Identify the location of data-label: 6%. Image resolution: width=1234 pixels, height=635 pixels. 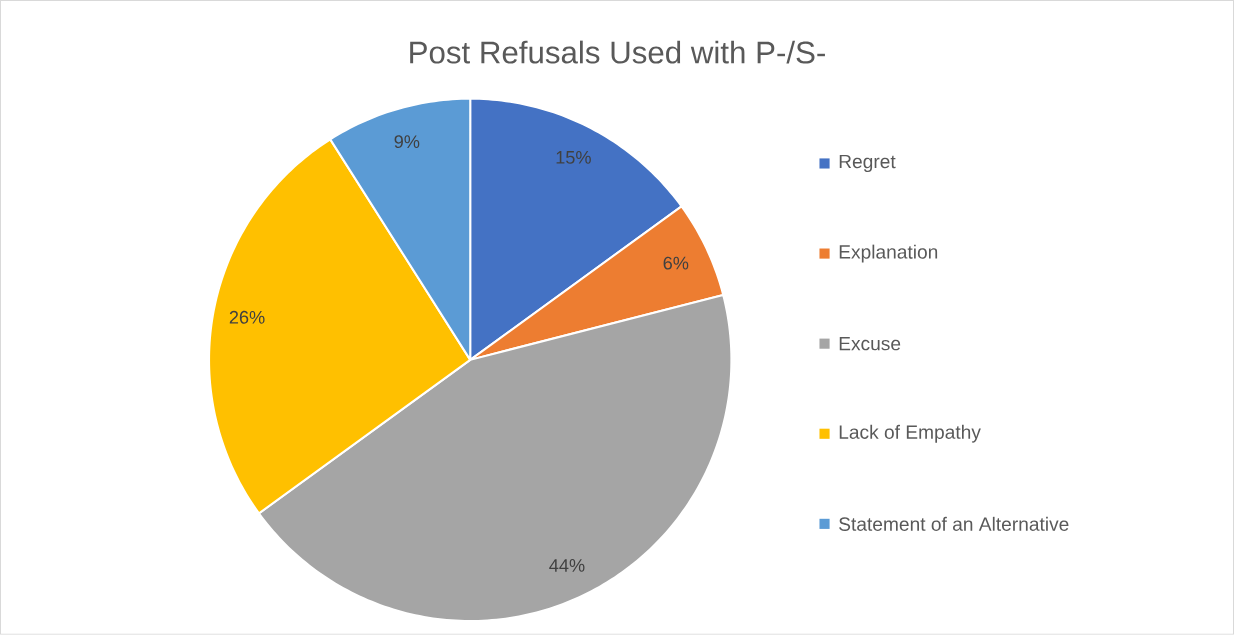
(676, 263).